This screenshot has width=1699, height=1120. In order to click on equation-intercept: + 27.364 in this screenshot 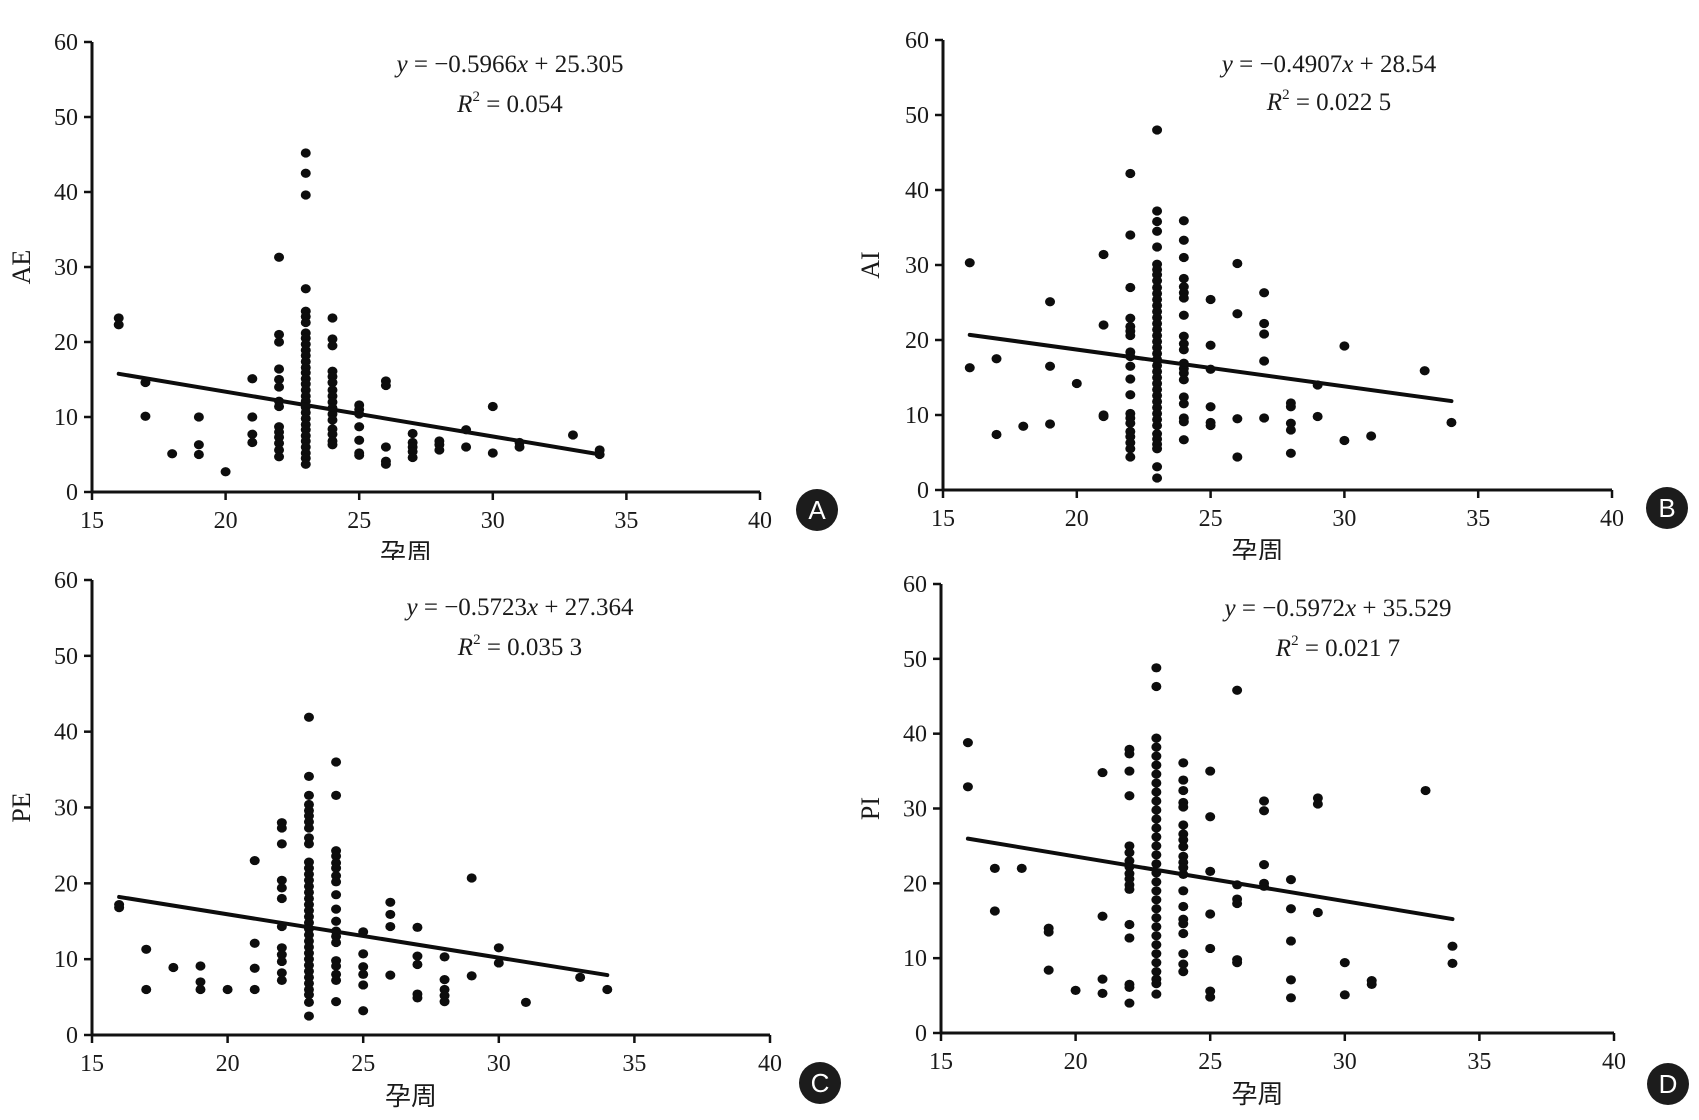, I will do `click(586, 607)`.